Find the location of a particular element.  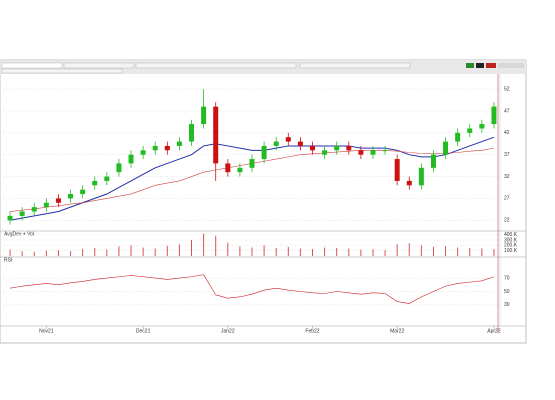

y-tick-label: 37 is located at coordinates (507, 155).